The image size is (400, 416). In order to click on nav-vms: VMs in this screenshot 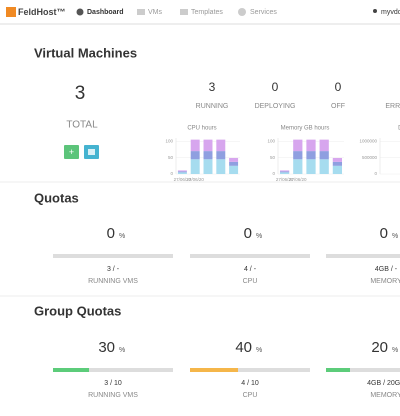, I will do `click(155, 12)`.